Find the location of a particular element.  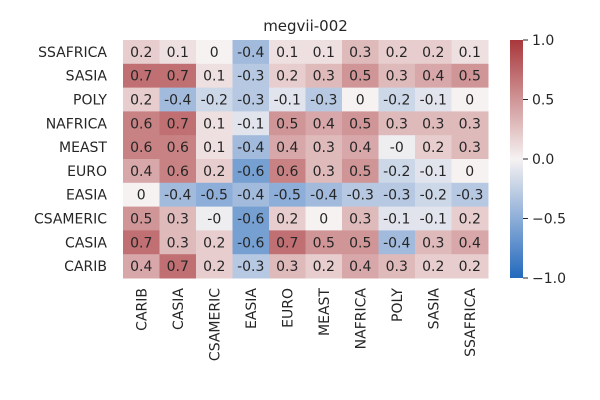

heatmap-cell-carib-poly is located at coordinates (397, 266).